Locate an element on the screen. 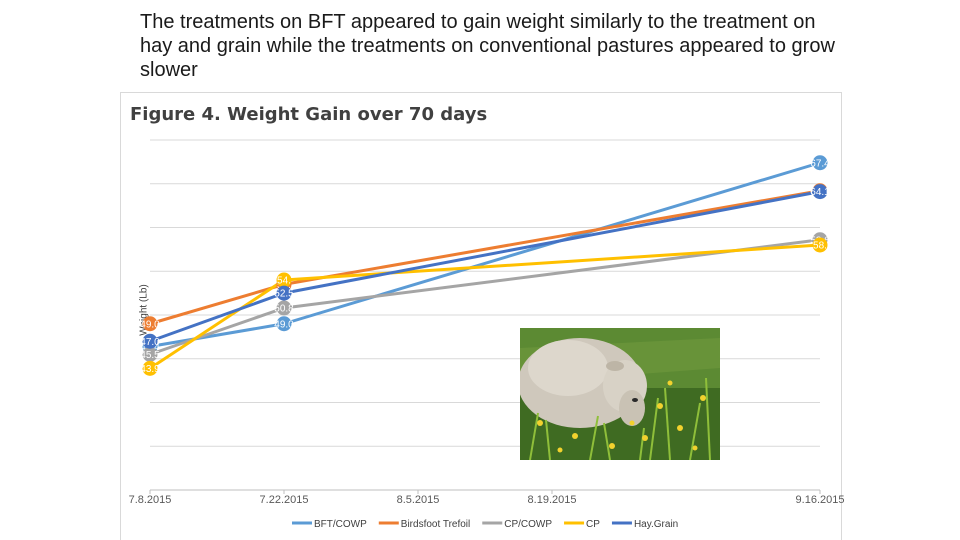  legend-label: CP is located at coordinates (593, 524).